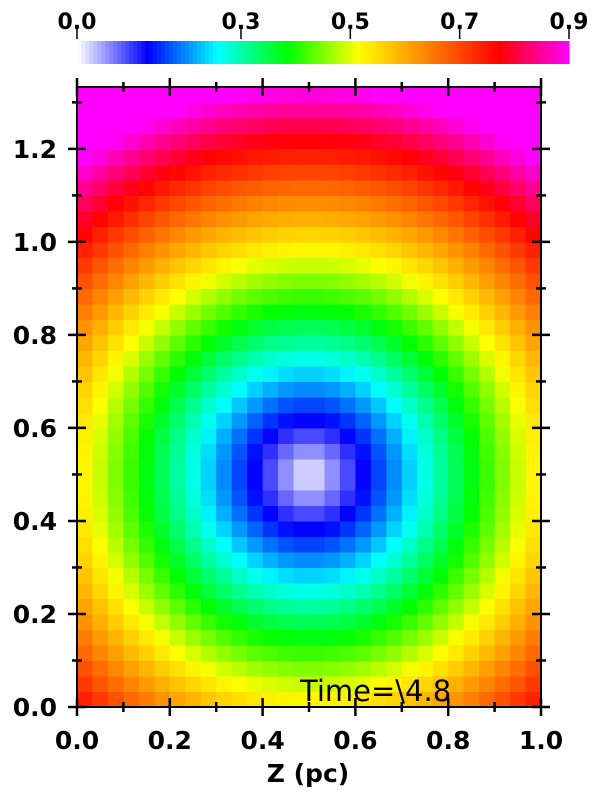 This screenshot has height=800, width=600. What do you see at coordinates (448, 740) in the screenshot?
I see `x-tick-label: 0.8` at bounding box center [448, 740].